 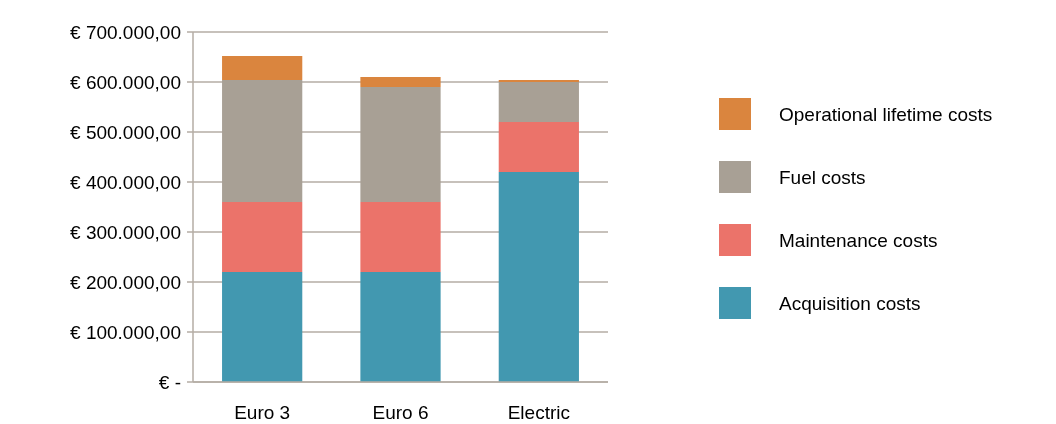 What do you see at coordinates (125, 232) in the screenshot?
I see `y-tick-label: € 300.000,00` at bounding box center [125, 232].